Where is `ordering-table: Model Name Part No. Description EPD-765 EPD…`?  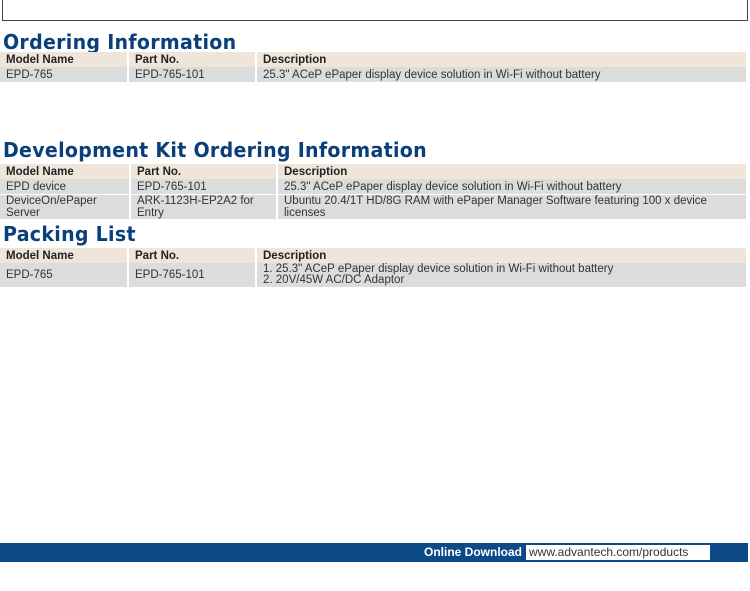 ordering-table: Model Name Part No. Description EPD-765 EPD… is located at coordinates (374, 67).